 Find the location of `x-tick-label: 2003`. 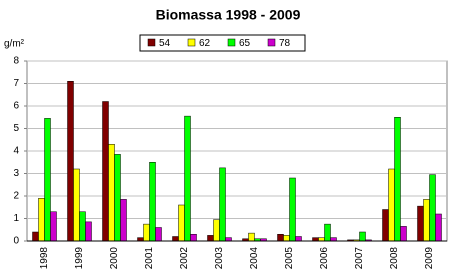

x-tick-label: 2003 is located at coordinates (219, 258).